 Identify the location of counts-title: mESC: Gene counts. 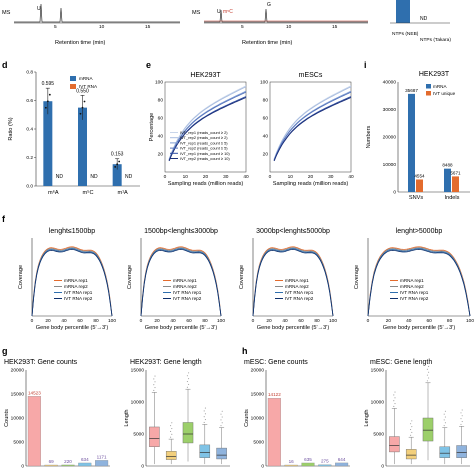
(276, 362).